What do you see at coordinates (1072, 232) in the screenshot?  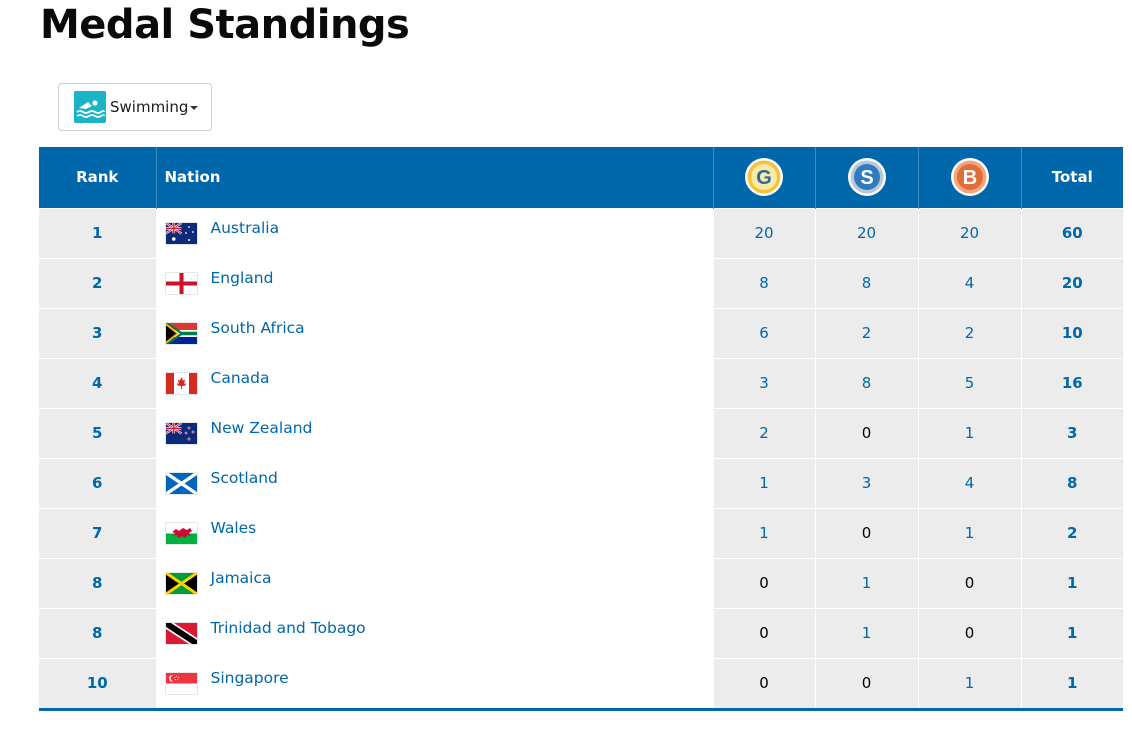 I see `total-cell: 60` at bounding box center [1072, 232].